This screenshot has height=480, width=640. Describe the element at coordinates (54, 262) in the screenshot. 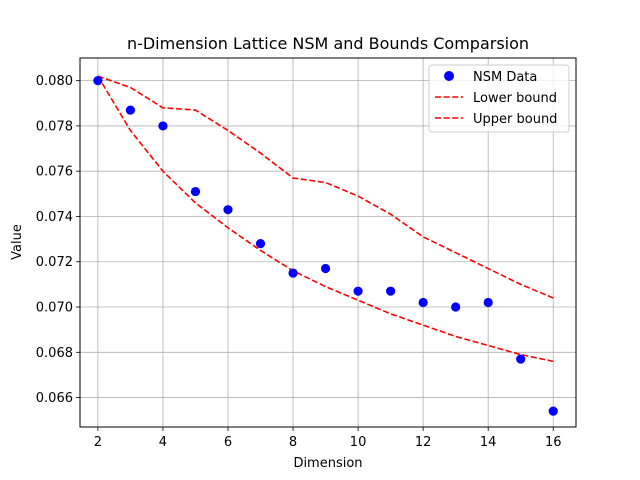

I see `y-tick-label: 0.072` at that location.